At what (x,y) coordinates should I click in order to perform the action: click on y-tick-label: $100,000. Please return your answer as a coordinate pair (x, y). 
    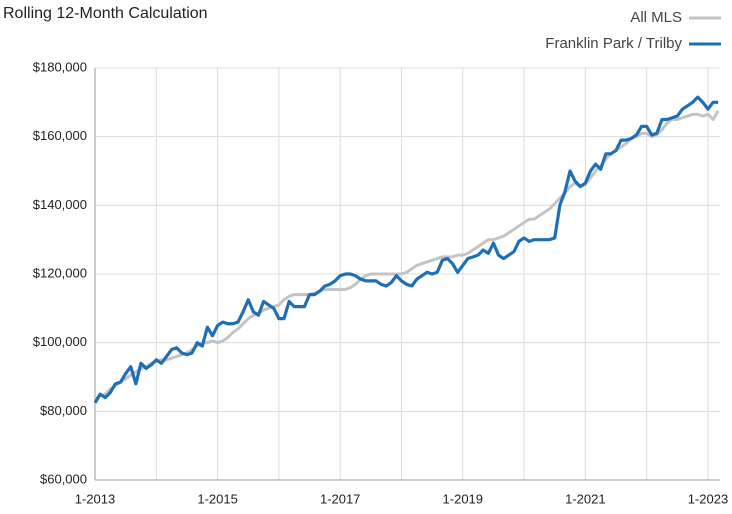
    Looking at the image, I should click on (60, 341).